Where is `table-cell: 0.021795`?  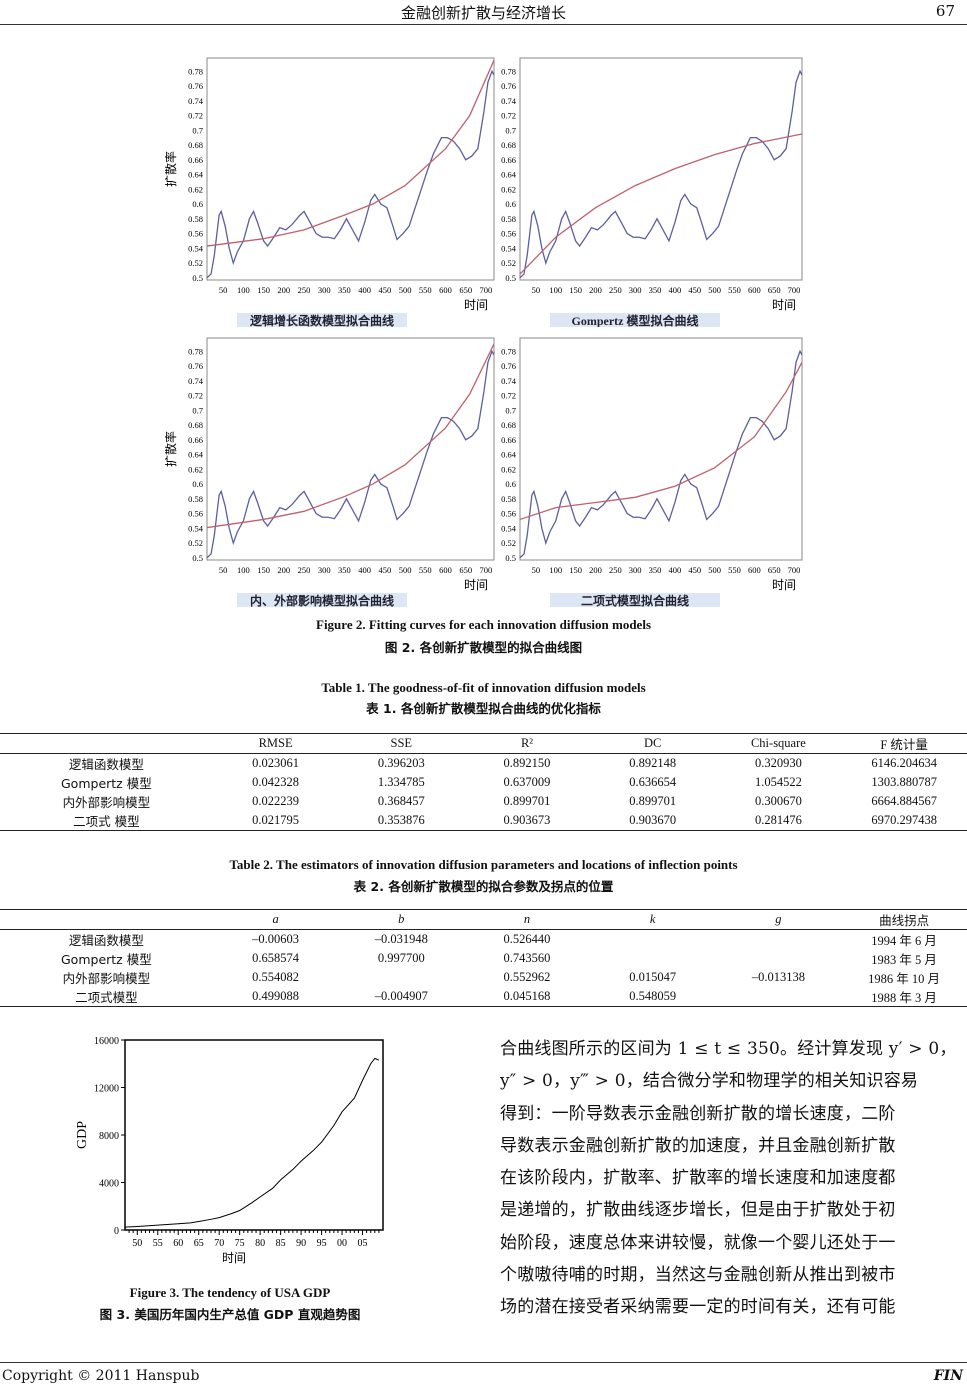
table-cell: 0.021795 is located at coordinates (275, 821).